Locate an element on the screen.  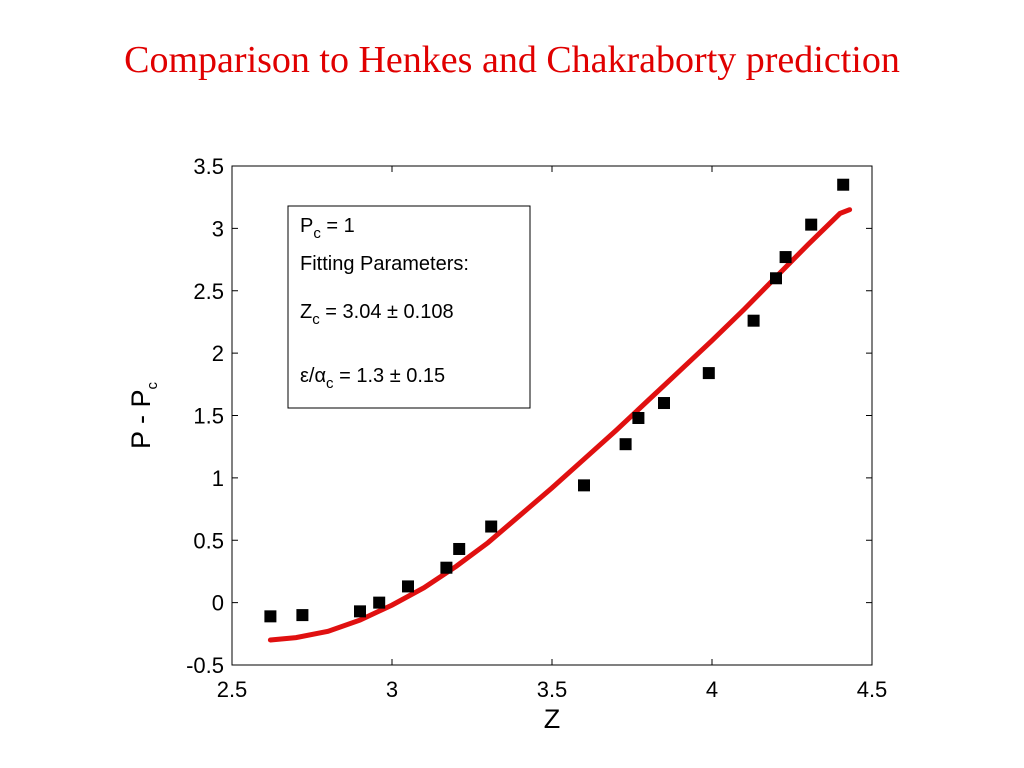
y-tick-label: -0.5 is located at coordinates (205, 665).